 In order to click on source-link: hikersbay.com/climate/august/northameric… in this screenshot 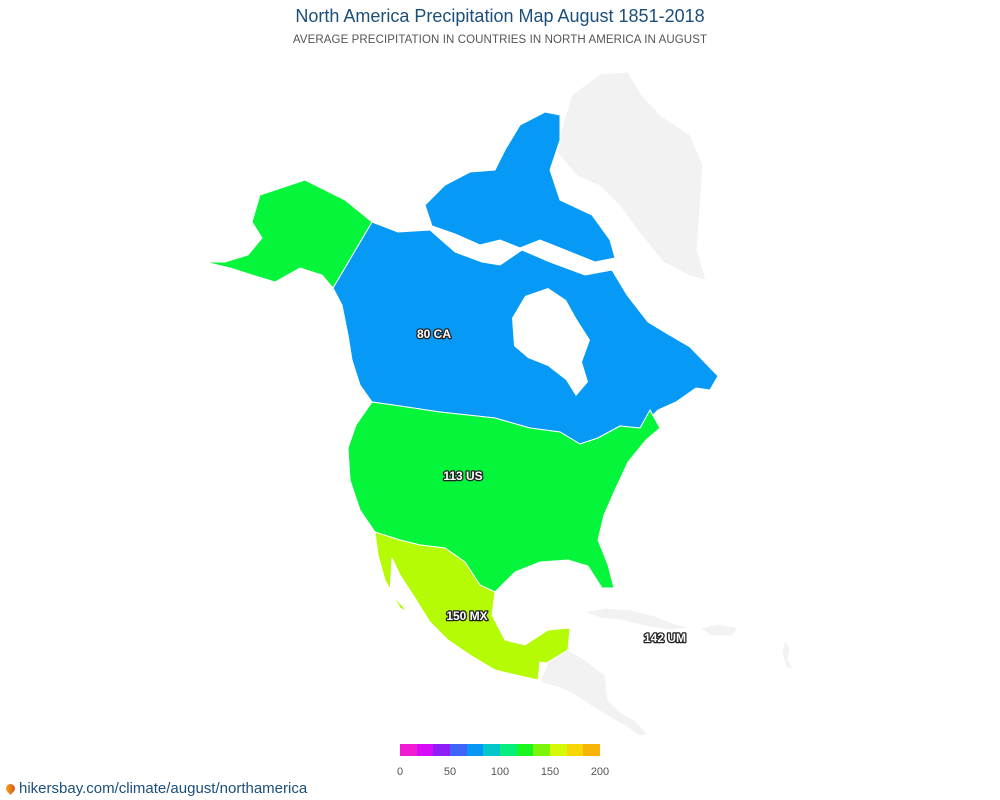, I will do `click(156, 788)`.